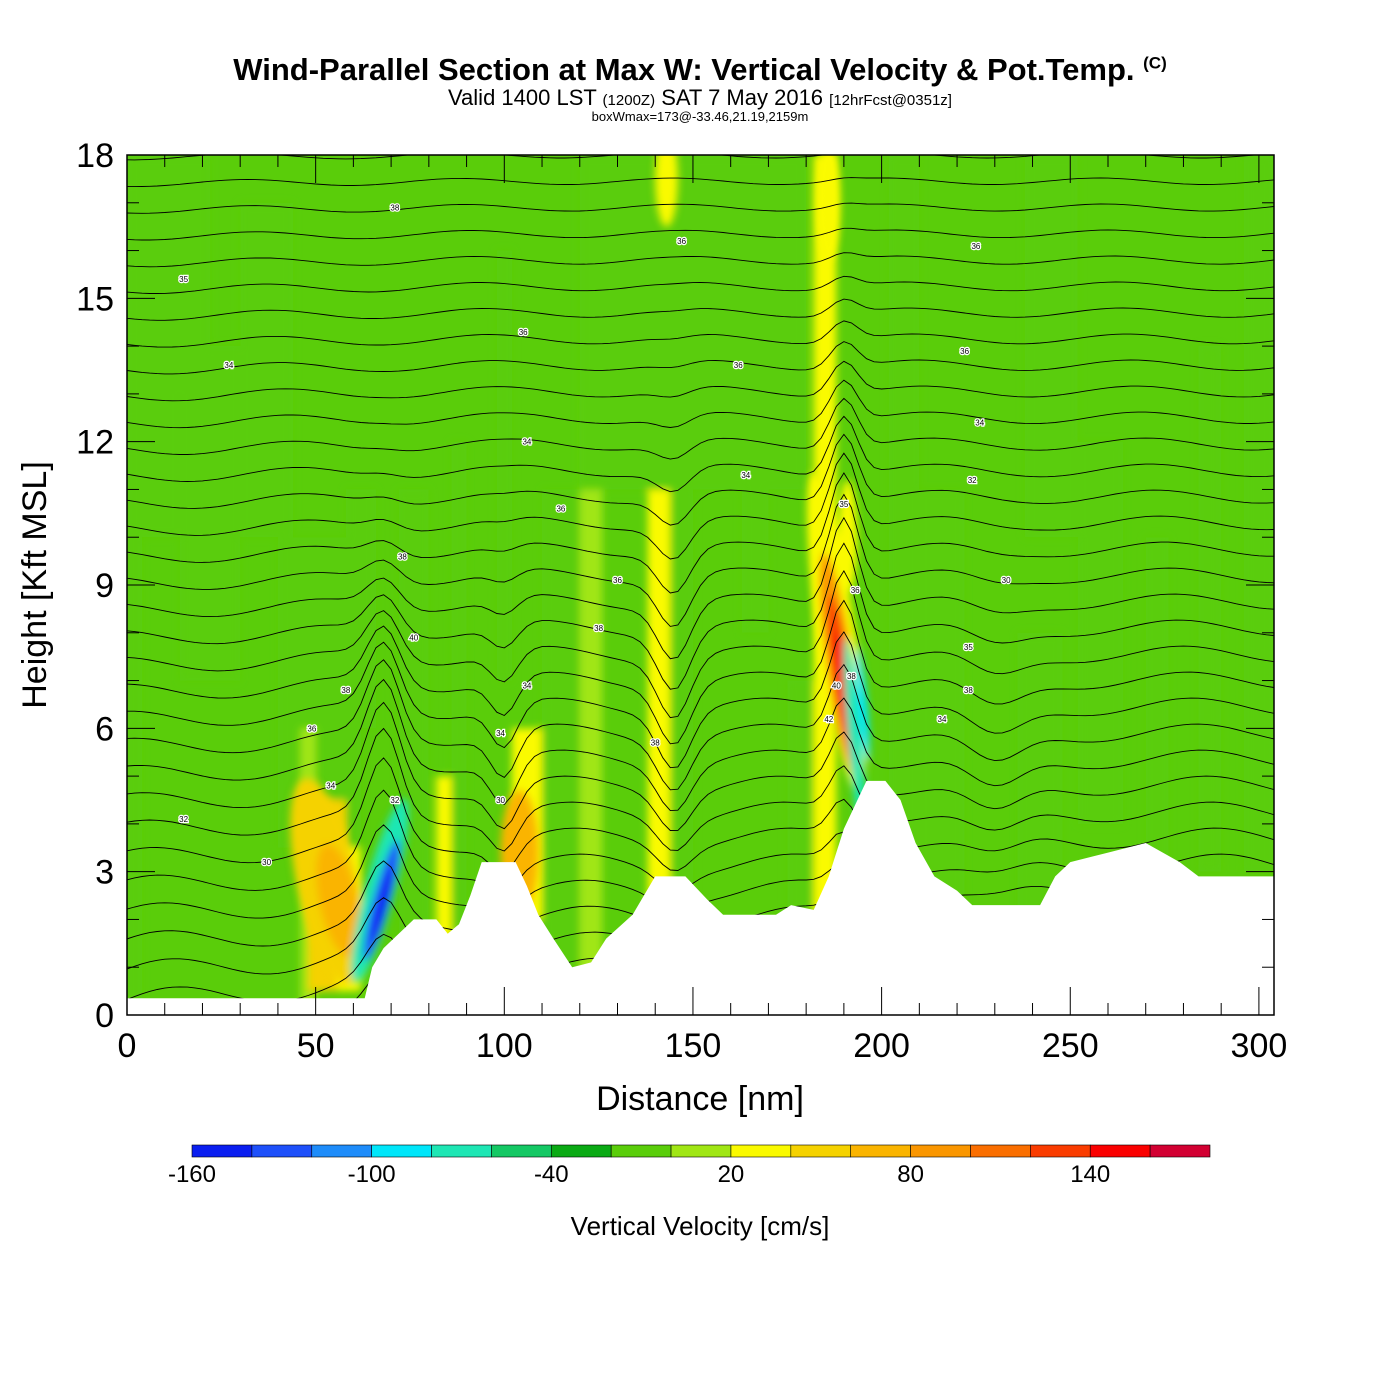 This screenshot has width=1400, height=1400. Describe the element at coordinates (693, 1046) in the screenshot. I see `x-tick-label: 150` at that location.